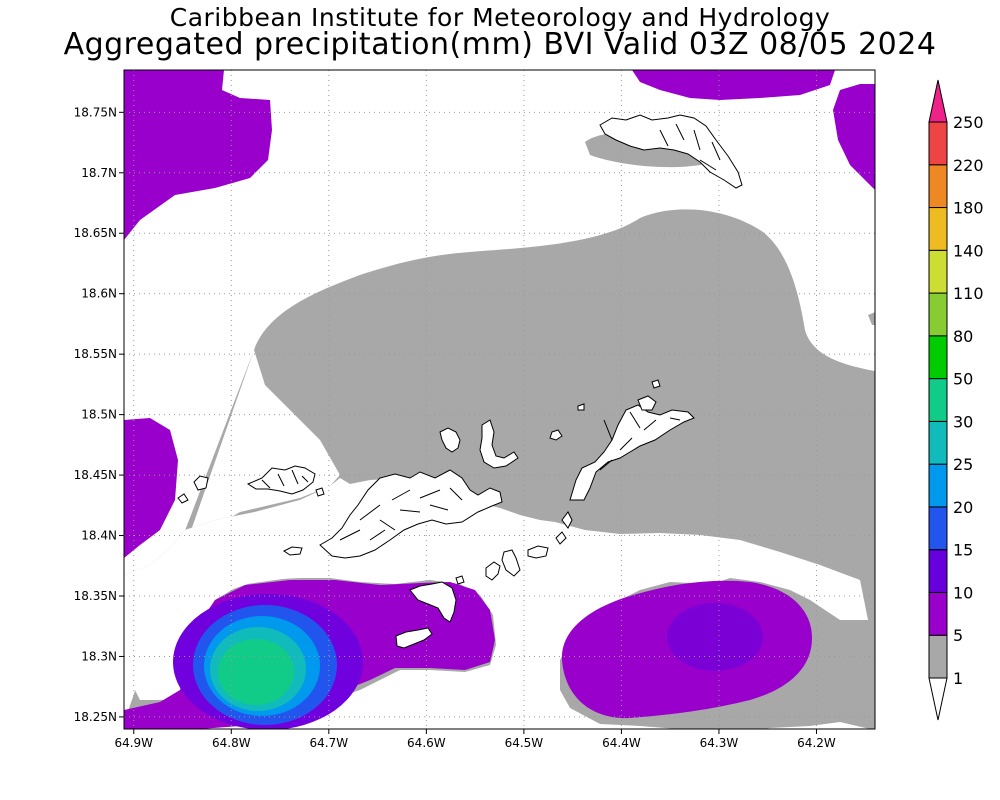  I want to click on island-small-north, so click(499, 444).